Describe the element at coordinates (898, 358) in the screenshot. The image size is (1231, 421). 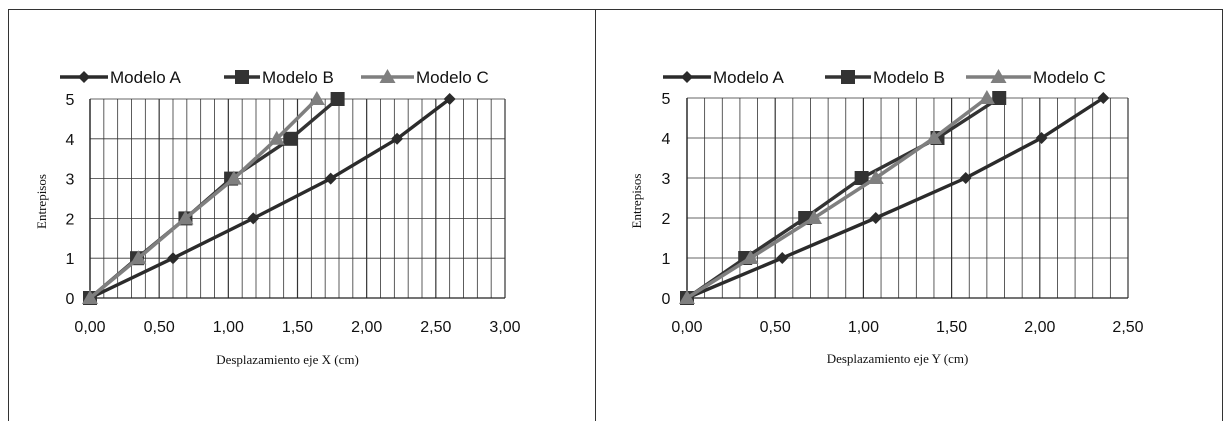
I see `x-axis-title: Desplazamiento eje Y (cm)` at that location.